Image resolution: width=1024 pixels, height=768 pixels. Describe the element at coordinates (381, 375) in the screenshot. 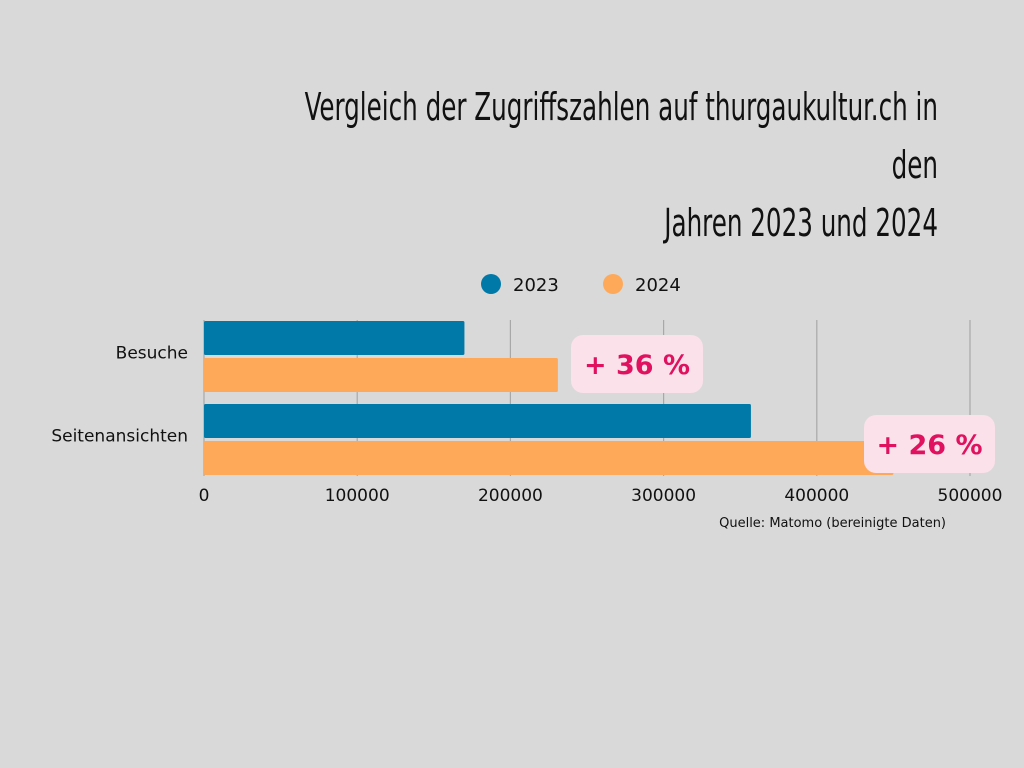

I see `bar-2024-besuche` at that location.